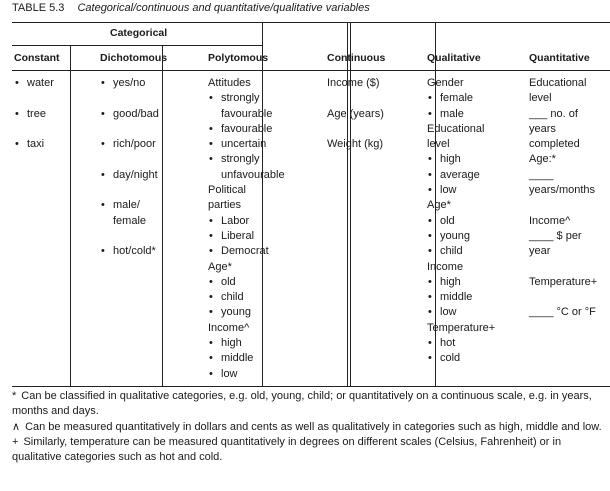 This screenshot has width=610, height=491. I want to click on cell-line: Attitudes, so click(229, 83).